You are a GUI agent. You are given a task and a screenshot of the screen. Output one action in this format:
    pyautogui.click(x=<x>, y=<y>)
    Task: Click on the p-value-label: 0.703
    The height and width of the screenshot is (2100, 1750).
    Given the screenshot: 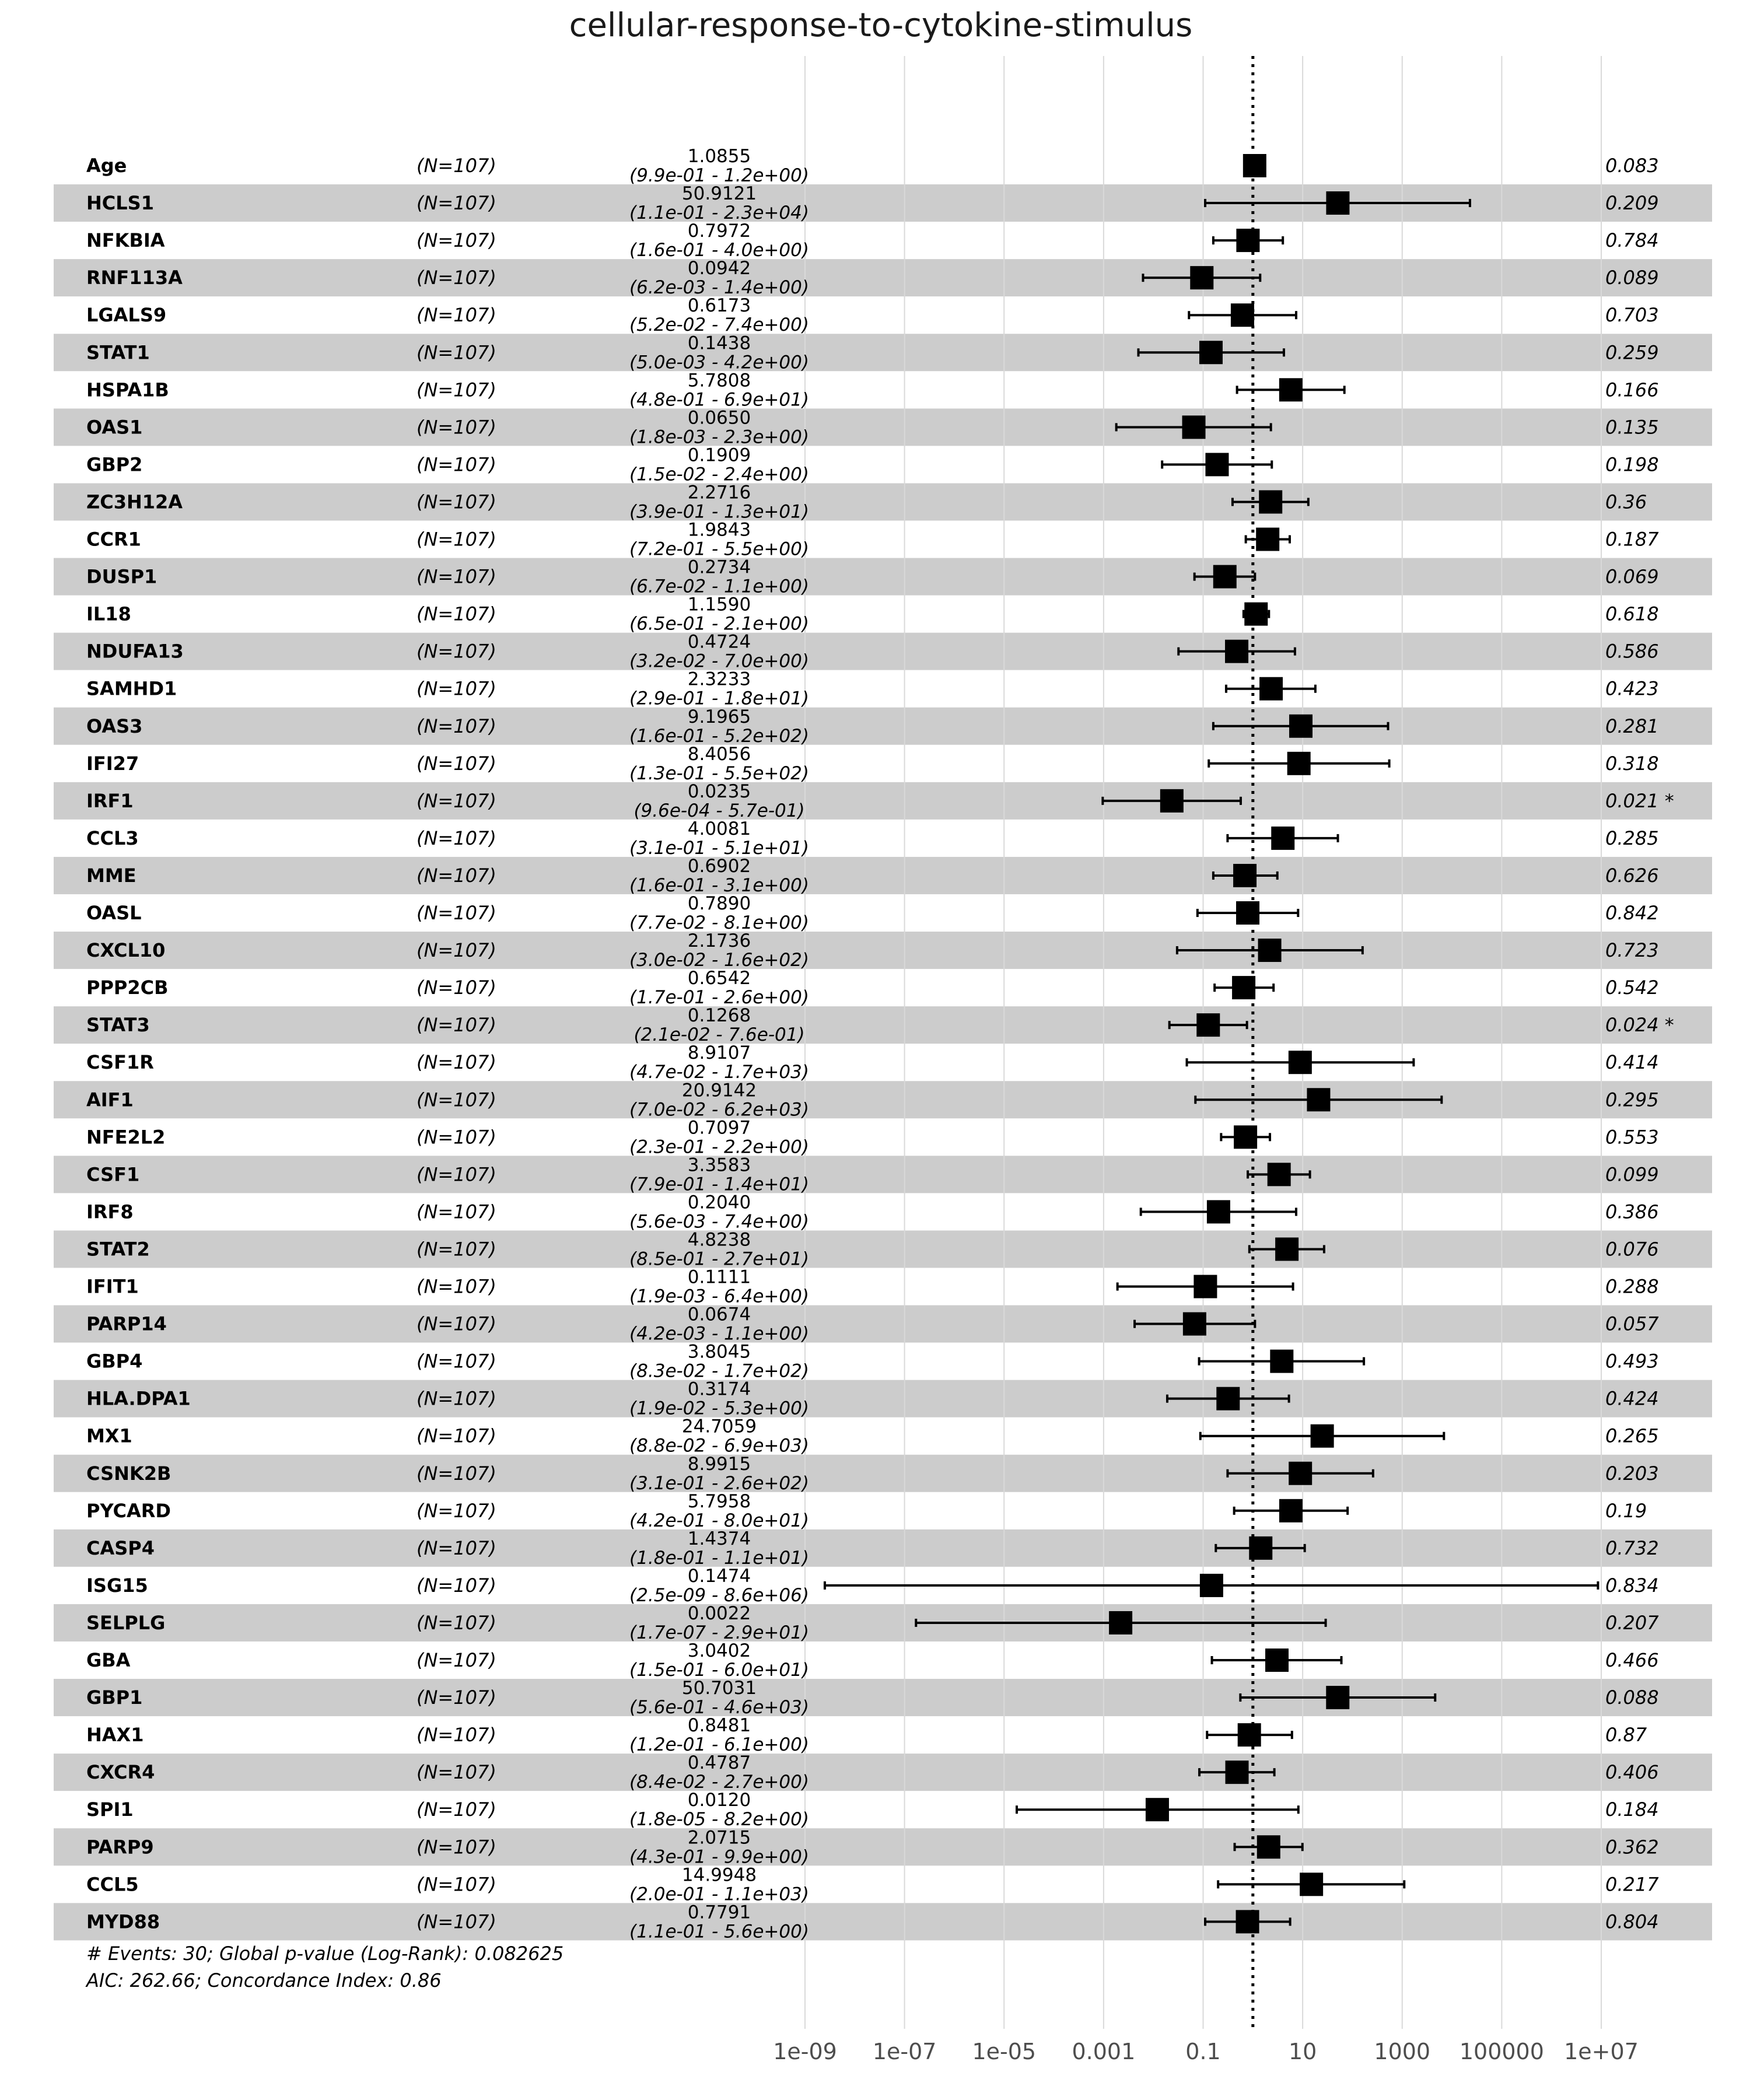 What is the action you would take?
    pyautogui.click(x=1632, y=315)
    